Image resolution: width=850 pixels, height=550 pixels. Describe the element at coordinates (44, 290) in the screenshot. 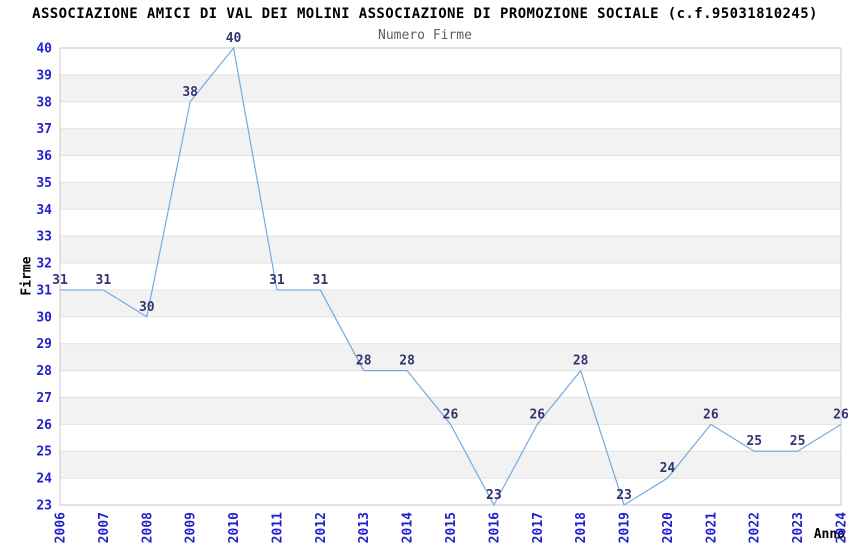

I see `y-tick-label: 31` at that location.